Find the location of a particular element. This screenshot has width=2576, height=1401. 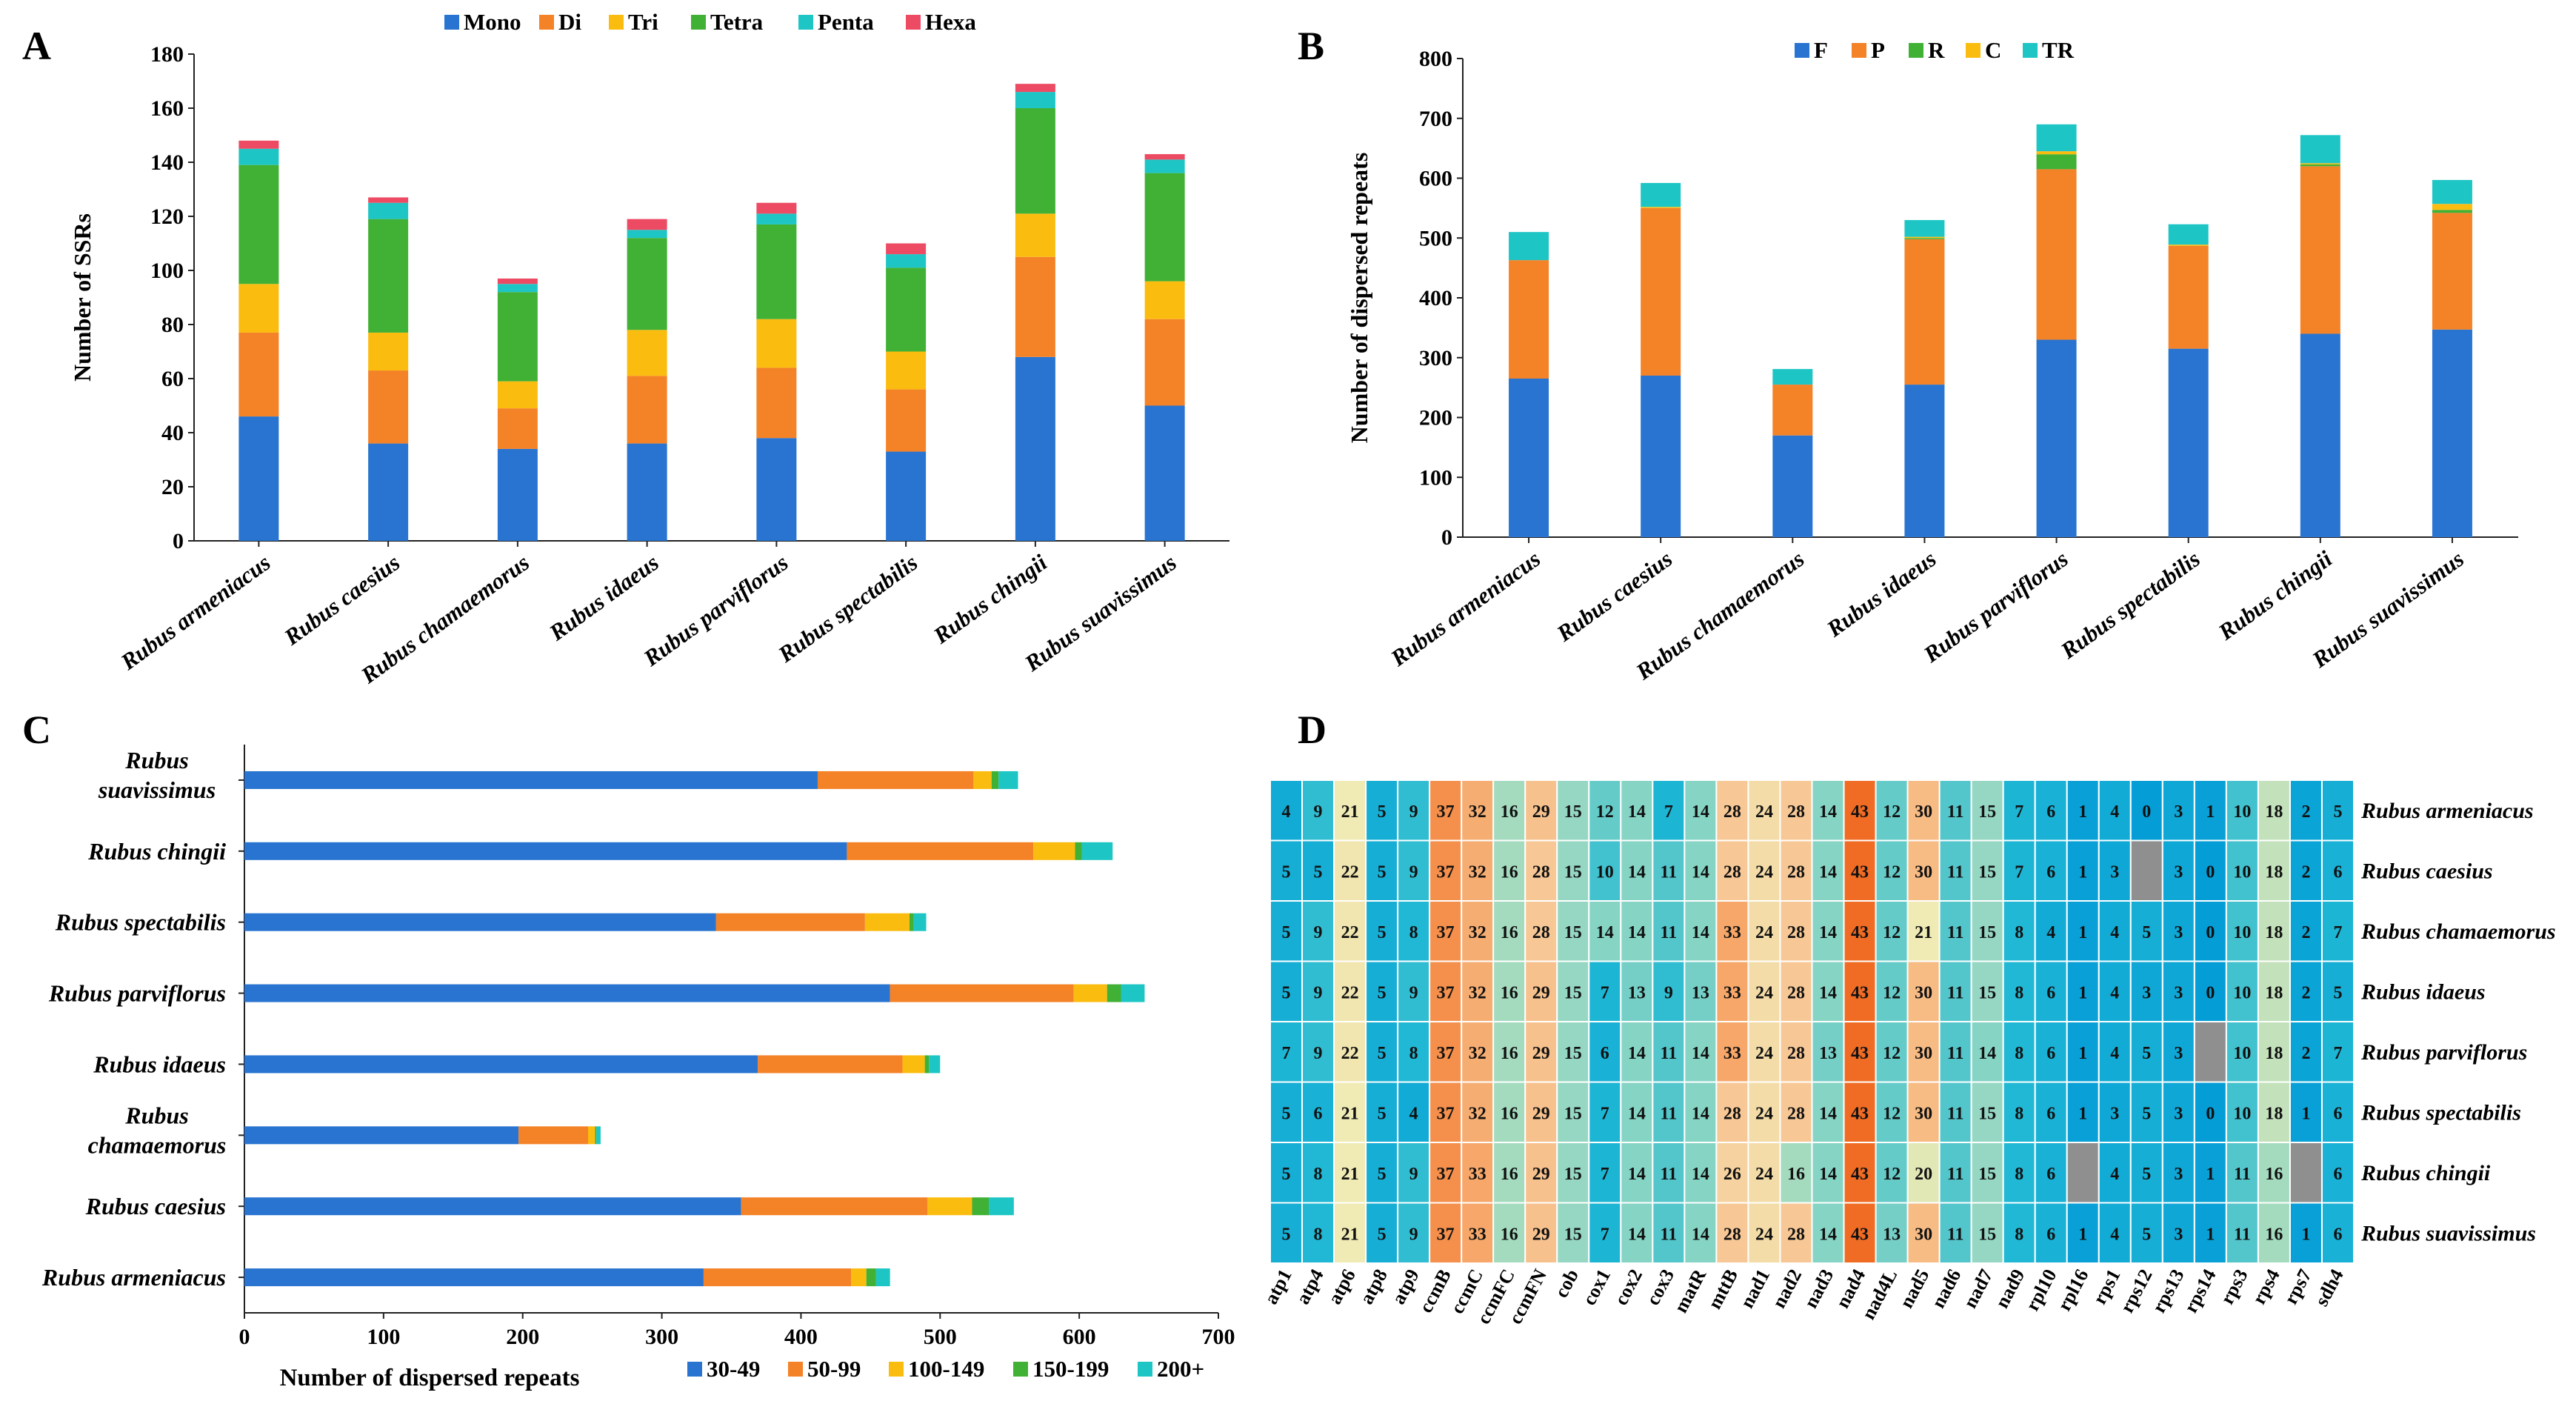

legend-swatch-hexa is located at coordinates (913, 22).